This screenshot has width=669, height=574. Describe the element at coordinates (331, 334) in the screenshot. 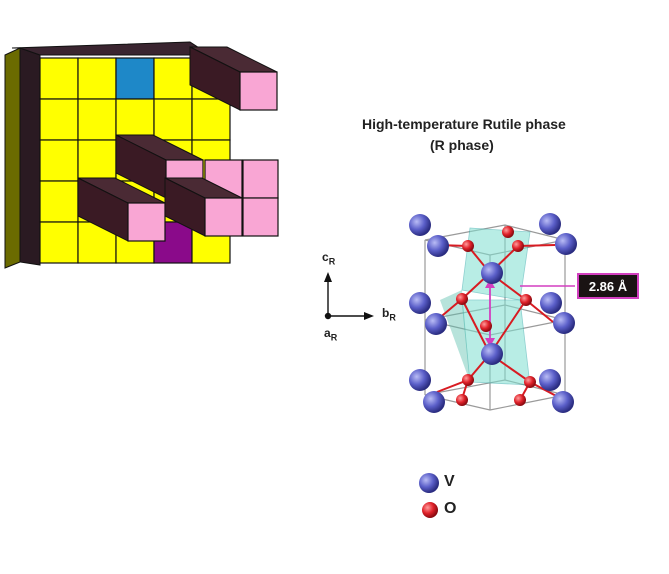

I see `axis-label-a: aR` at that location.